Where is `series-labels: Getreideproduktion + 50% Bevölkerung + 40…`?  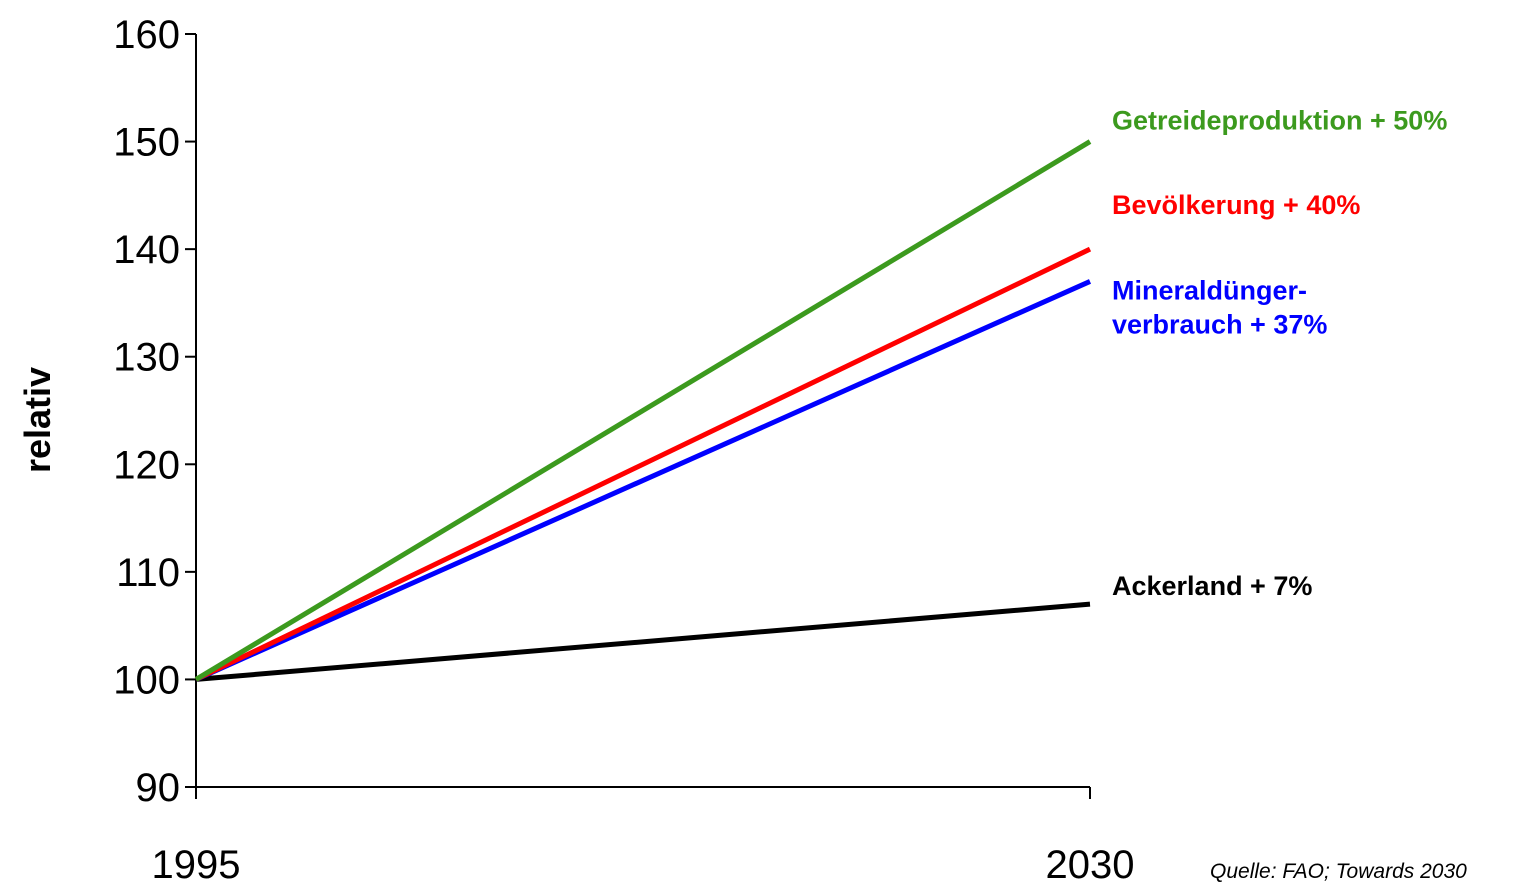 series-labels: Getreideproduktion + 50% Bevölkerung + 40… is located at coordinates (1279, 354).